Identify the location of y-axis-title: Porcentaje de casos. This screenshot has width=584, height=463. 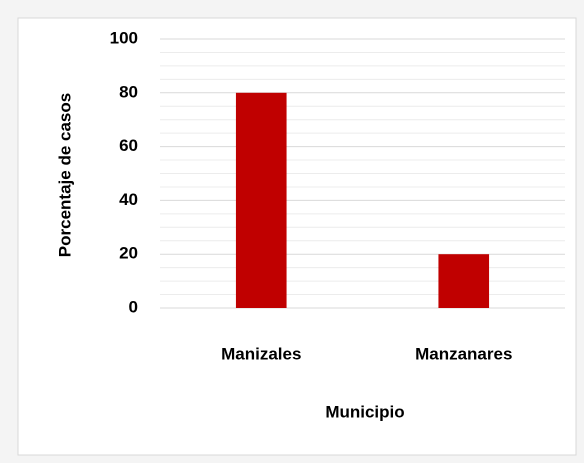
(64, 175).